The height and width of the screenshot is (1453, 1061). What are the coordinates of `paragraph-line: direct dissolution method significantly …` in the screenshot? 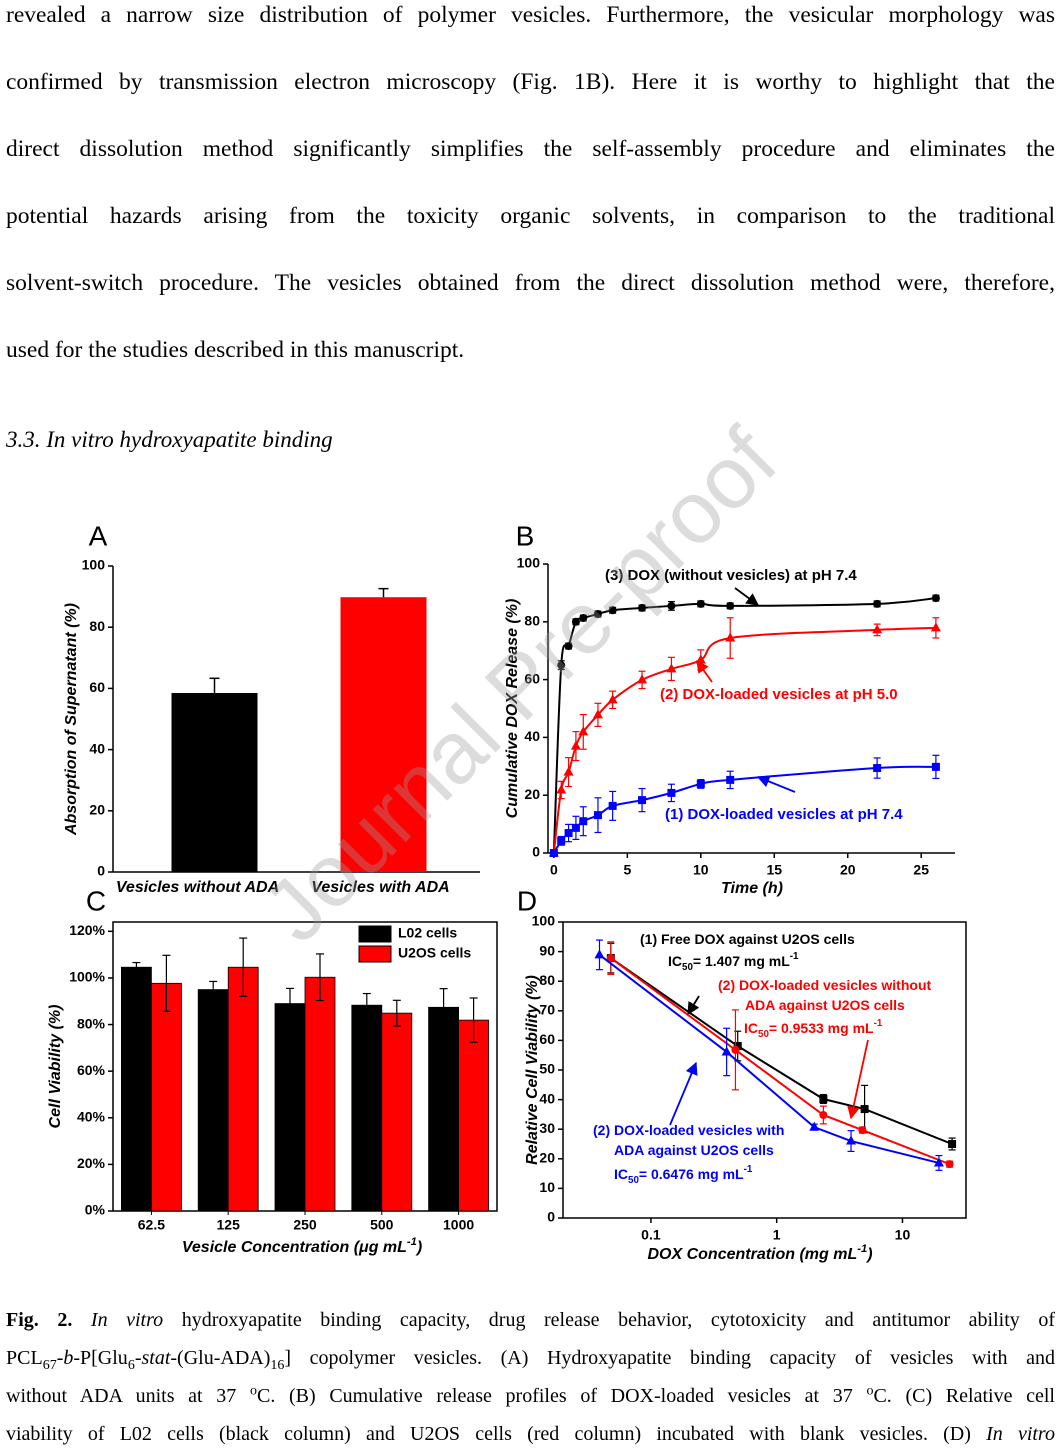 It's located at (530, 149).